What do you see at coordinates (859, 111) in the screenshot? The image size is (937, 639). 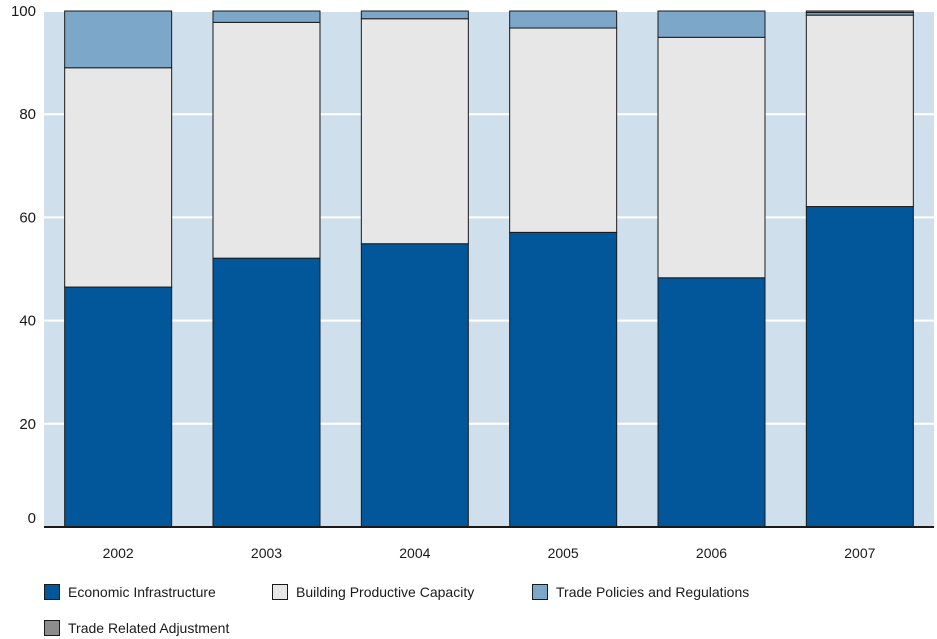 I see `bar-building-productive-capacity-2007` at bounding box center [859, 111].